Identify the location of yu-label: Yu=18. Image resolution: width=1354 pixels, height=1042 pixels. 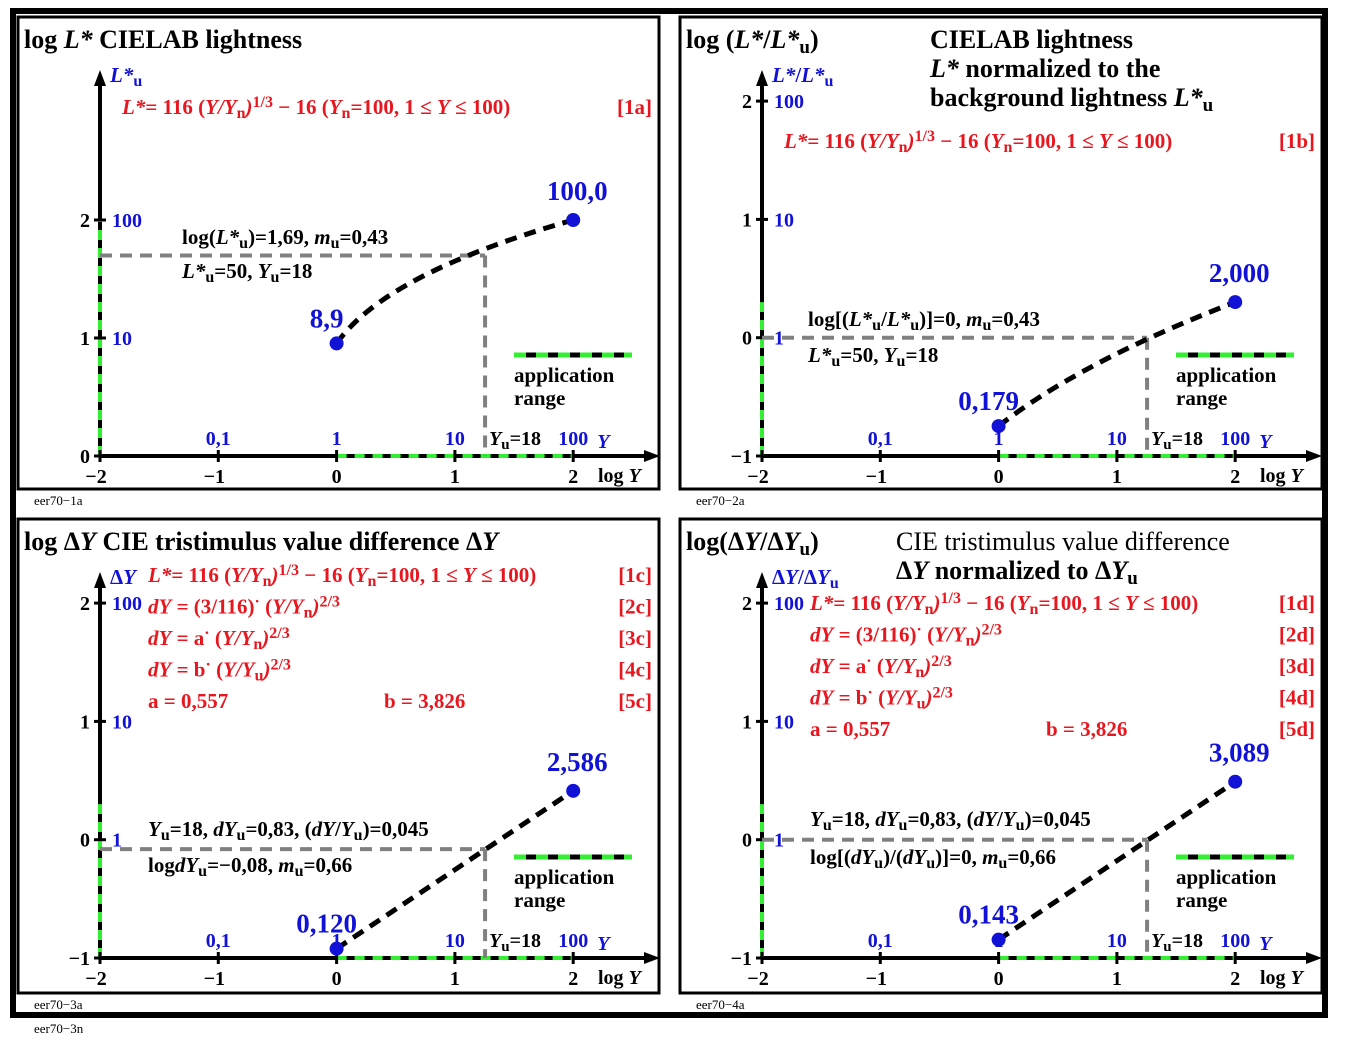
(1177, 942).